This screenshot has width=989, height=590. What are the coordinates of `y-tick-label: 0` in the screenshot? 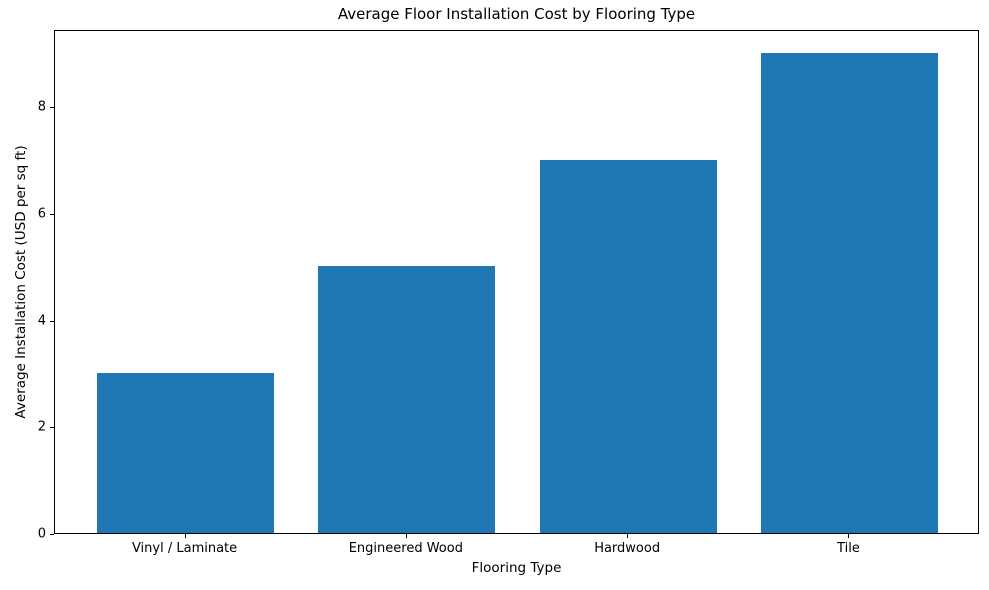 It's located at (41, 534).